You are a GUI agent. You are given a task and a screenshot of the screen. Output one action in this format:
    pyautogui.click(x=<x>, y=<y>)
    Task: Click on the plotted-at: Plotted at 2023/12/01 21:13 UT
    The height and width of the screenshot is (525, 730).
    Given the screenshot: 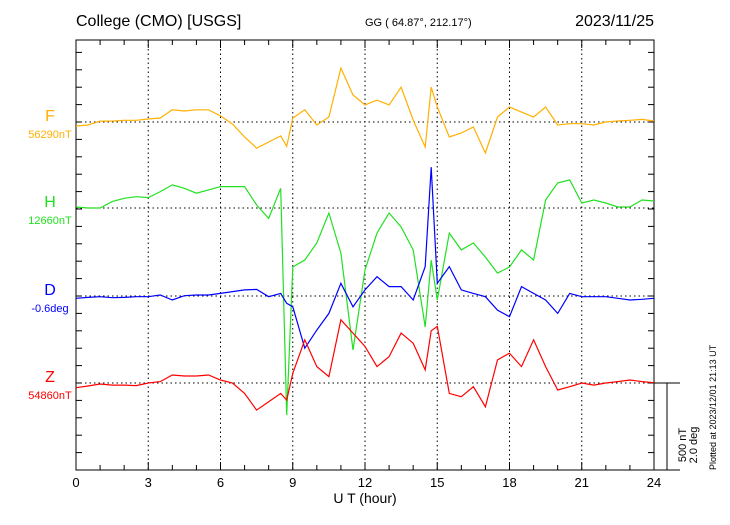 What is the action you would take?
    pyautogui.click(x=713, y=407)
    